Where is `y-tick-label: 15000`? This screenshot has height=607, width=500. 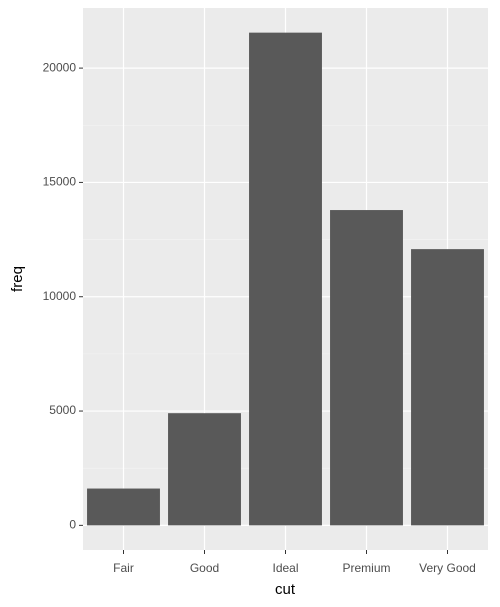
y-tick-label: 15000 is located at coordinates (60, 182).